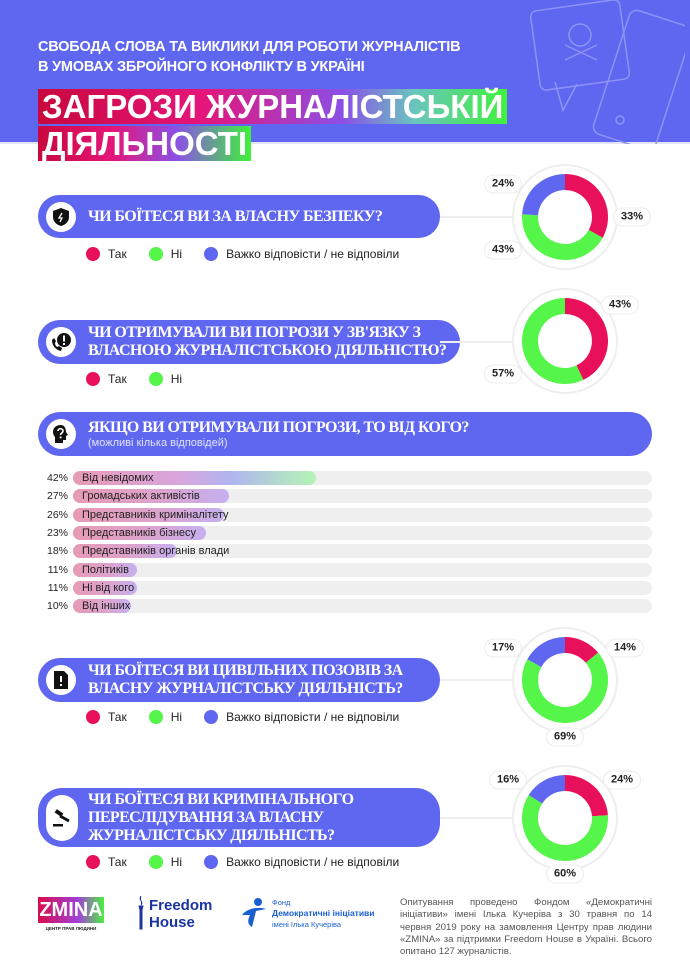 The height and width of the screenshot is (970, 690). Describe the element at coordinates (61, 216) in the screenshot. I see `shield-icon` at that location.